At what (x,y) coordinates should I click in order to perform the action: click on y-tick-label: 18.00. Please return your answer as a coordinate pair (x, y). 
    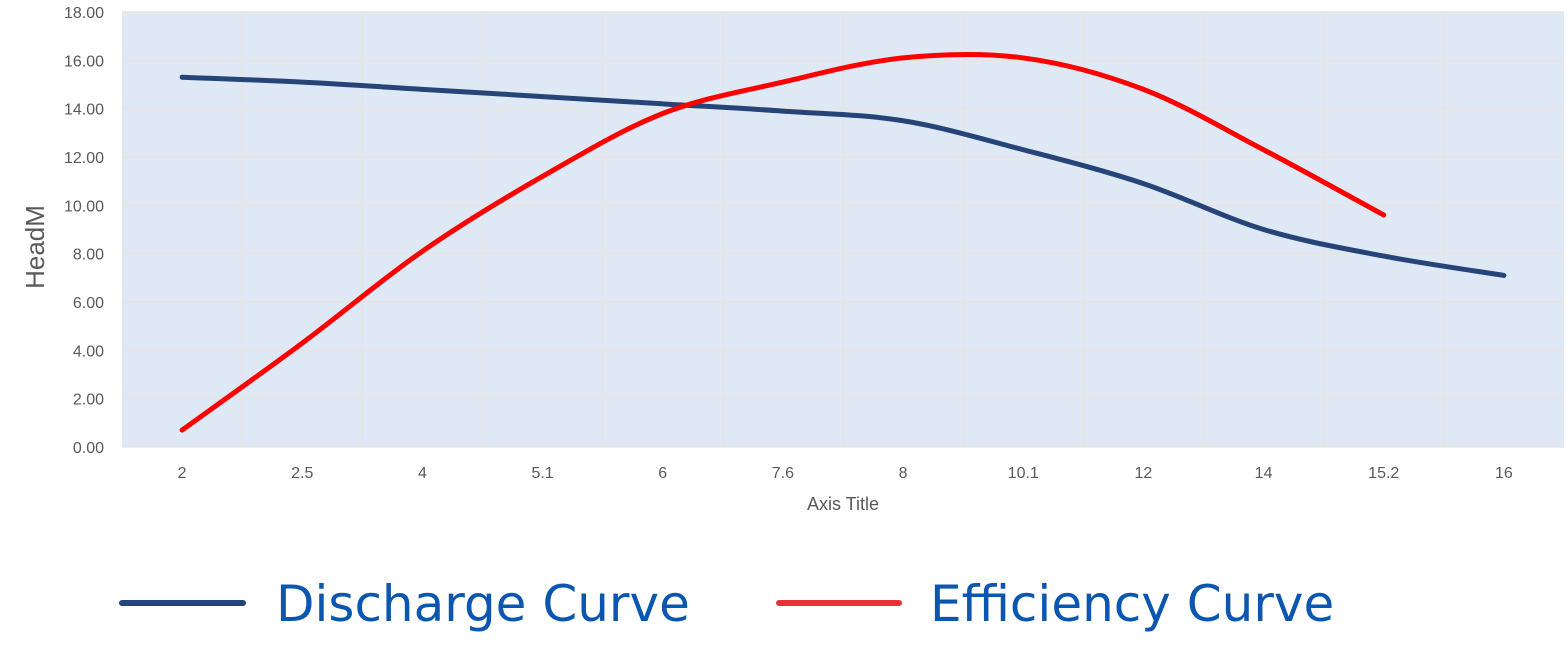
    Looking at the image, I should click on (84, 13).